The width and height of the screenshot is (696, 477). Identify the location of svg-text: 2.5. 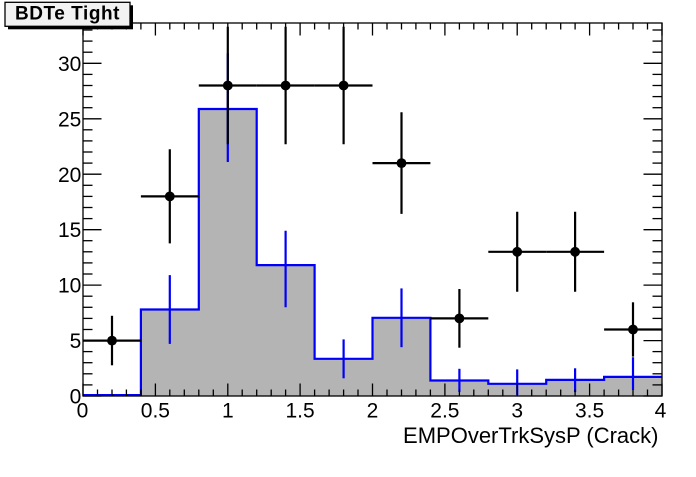
(444, 411).